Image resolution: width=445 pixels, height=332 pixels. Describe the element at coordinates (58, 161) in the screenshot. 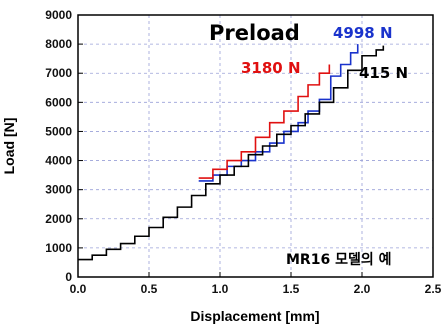

I see `y-tick-label: 4000` at that location.